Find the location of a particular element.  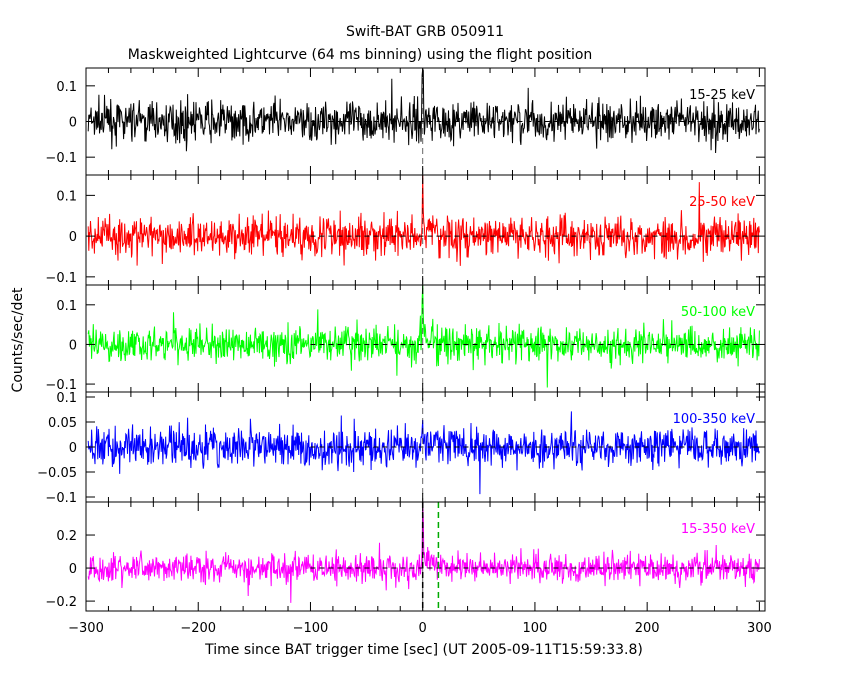

y-tick-label: 0.05 is located at coordinates (62, 423).